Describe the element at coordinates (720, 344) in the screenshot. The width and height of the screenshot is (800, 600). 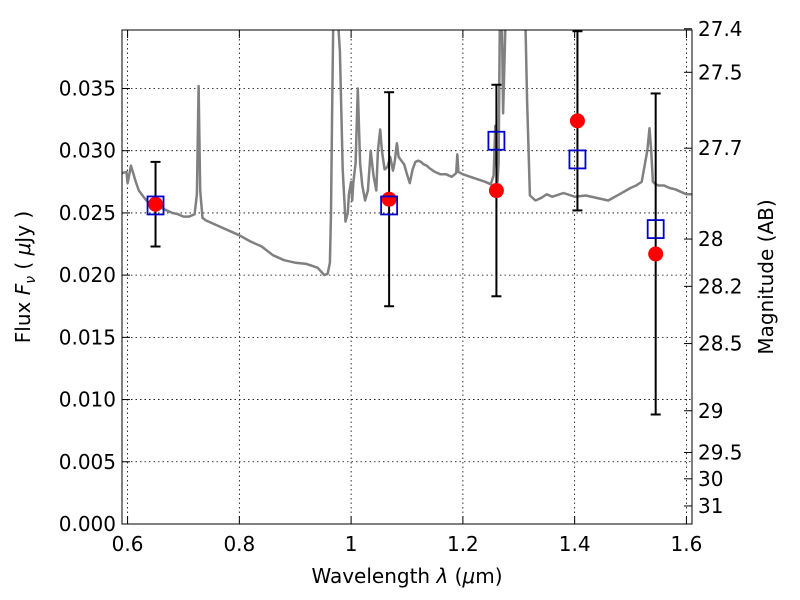
I see `y2-tick-label: 28.5` at that location.